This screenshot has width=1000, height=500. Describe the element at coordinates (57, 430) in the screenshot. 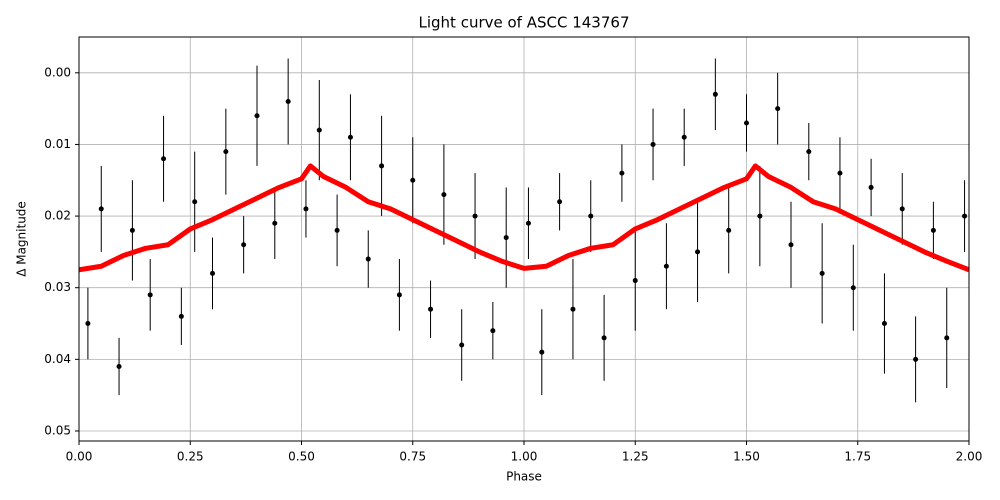

I see `y-tick-label: 0.05` at that location.